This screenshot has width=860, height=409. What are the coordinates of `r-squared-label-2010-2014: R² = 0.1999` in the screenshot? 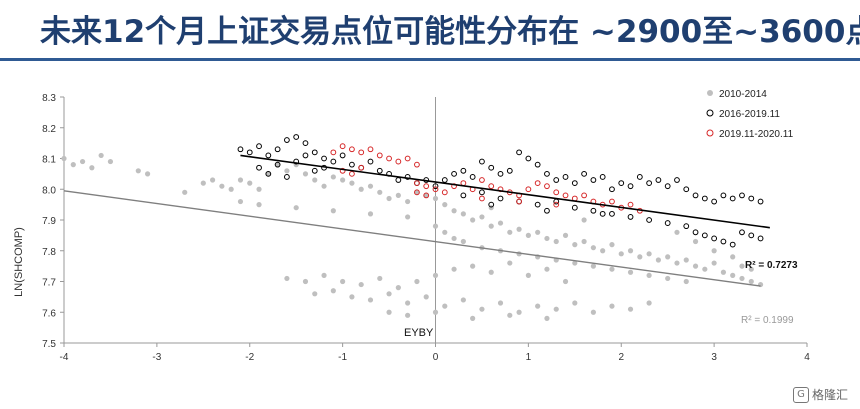 It's located at (767, 320).